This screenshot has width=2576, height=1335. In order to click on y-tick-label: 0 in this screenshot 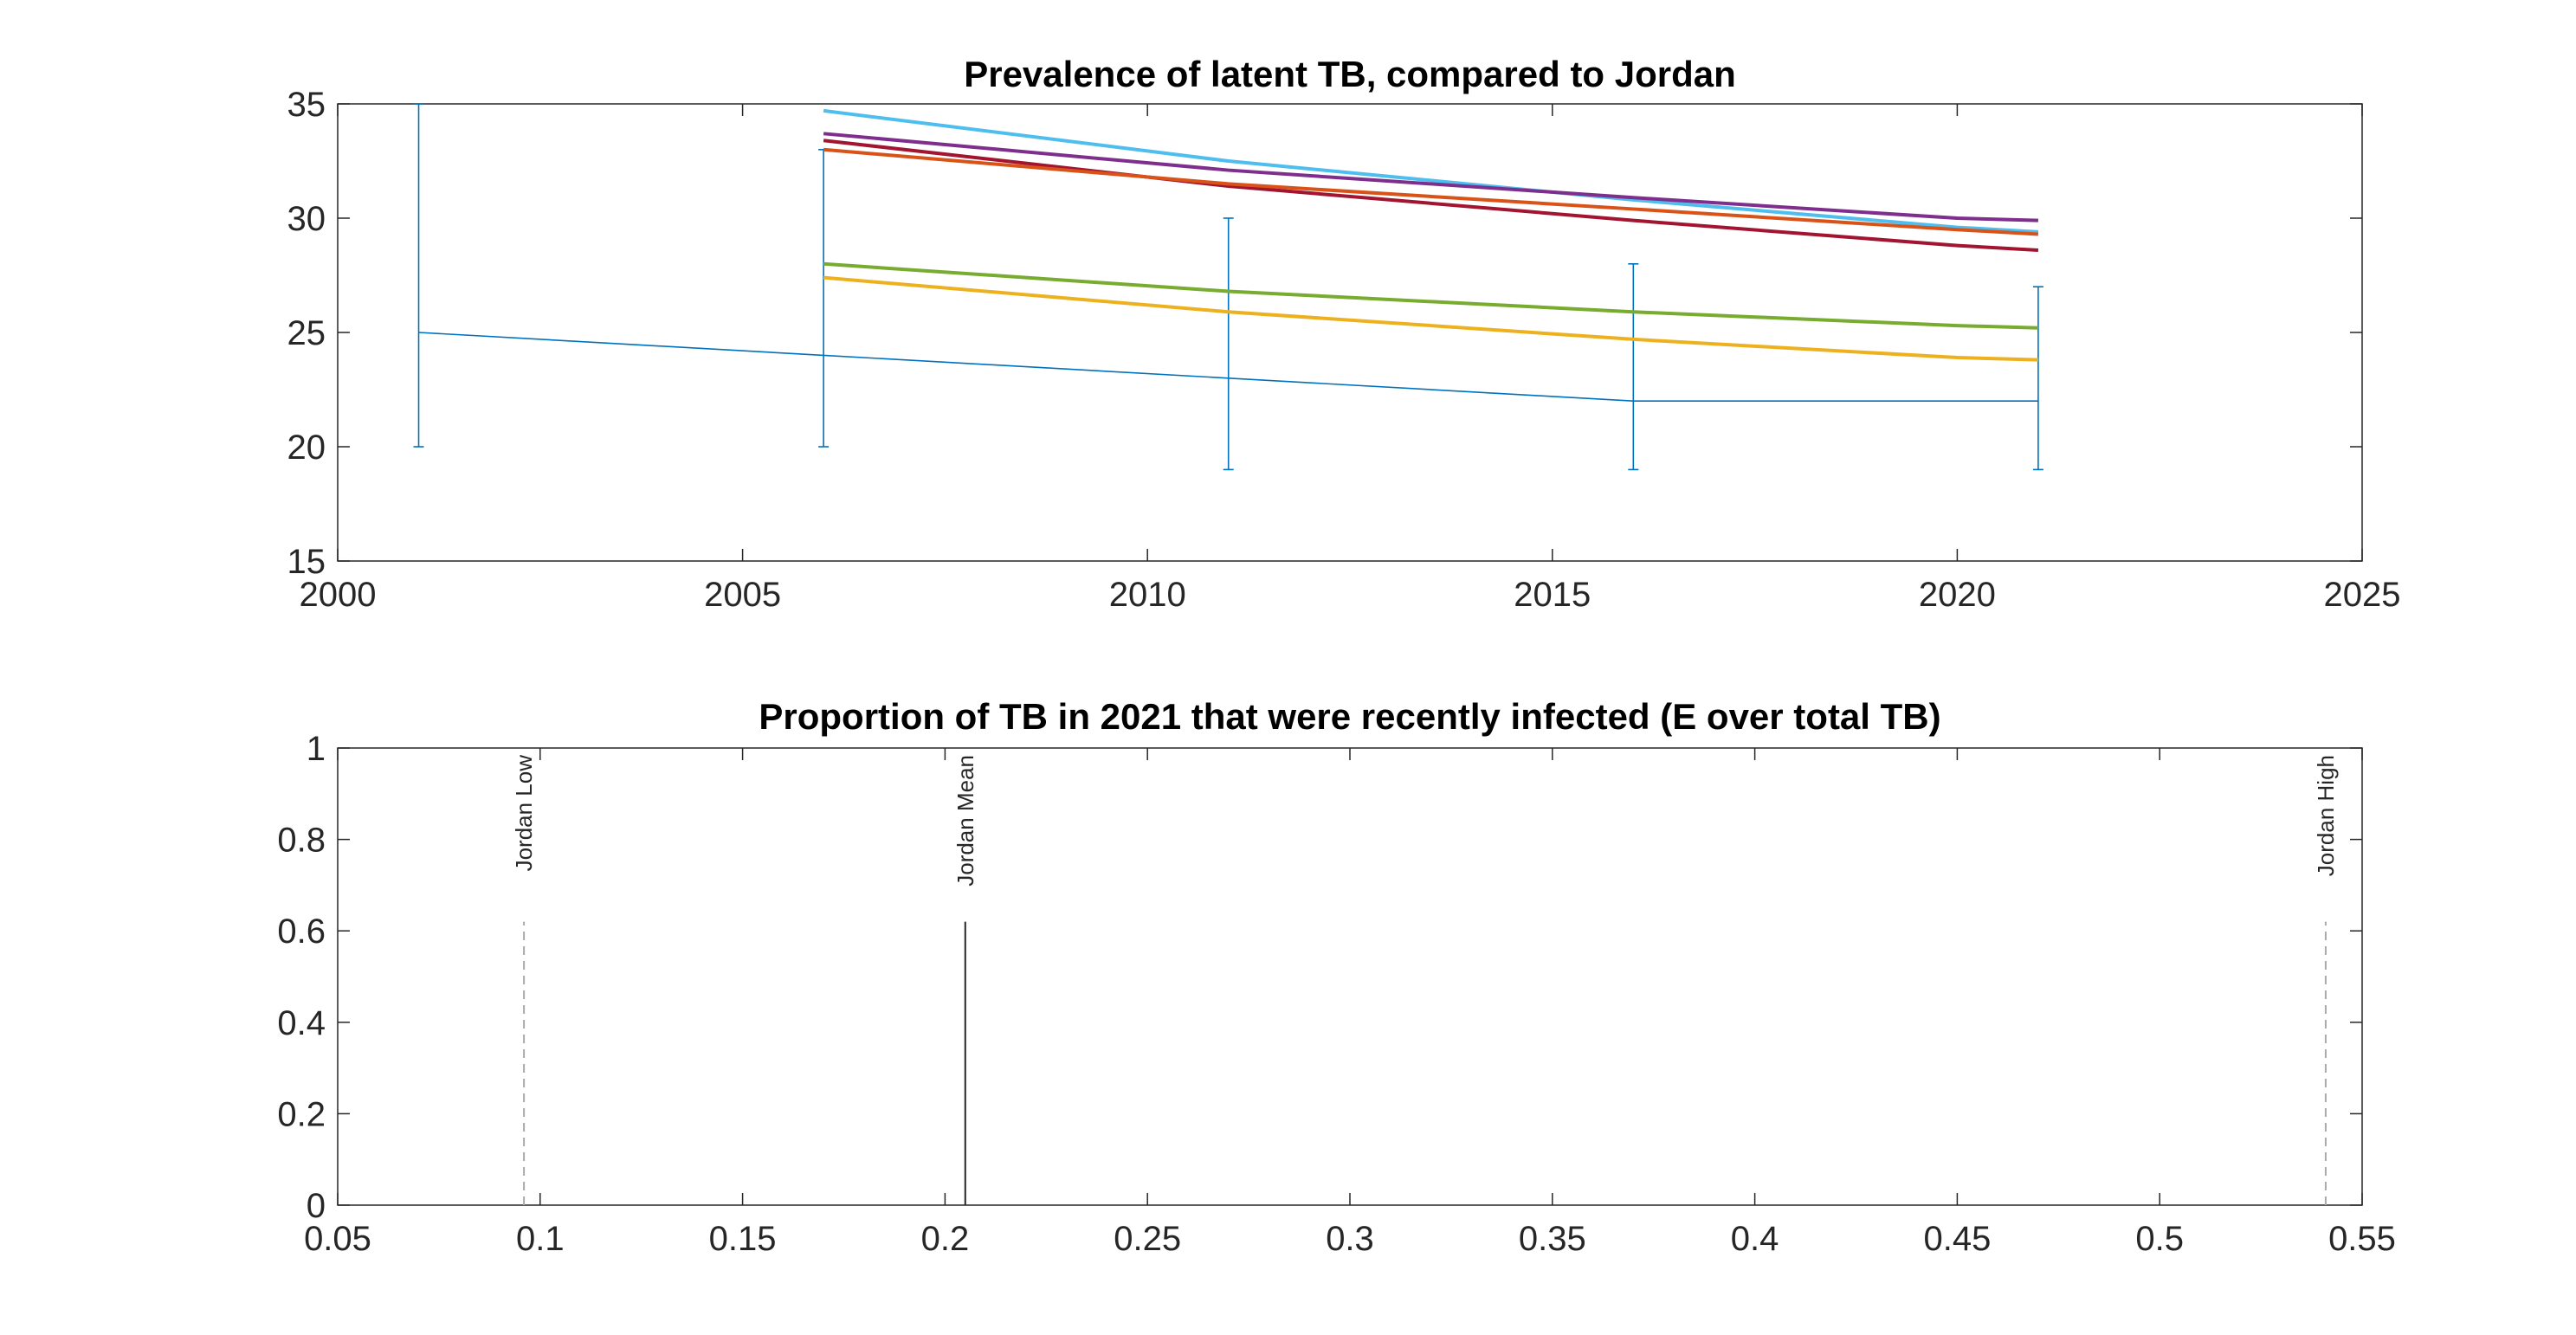, I will do `click(316, 1206)`.